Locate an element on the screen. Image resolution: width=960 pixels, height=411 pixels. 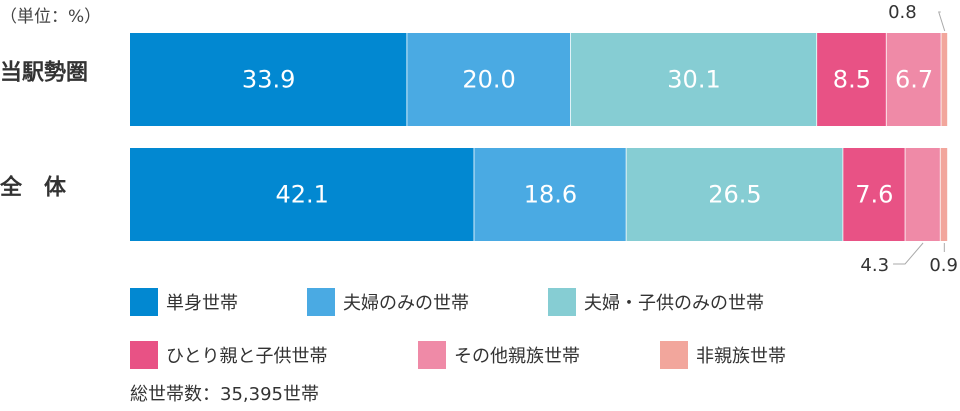
data-label: 7.6 is located at coordinates (874, 195).